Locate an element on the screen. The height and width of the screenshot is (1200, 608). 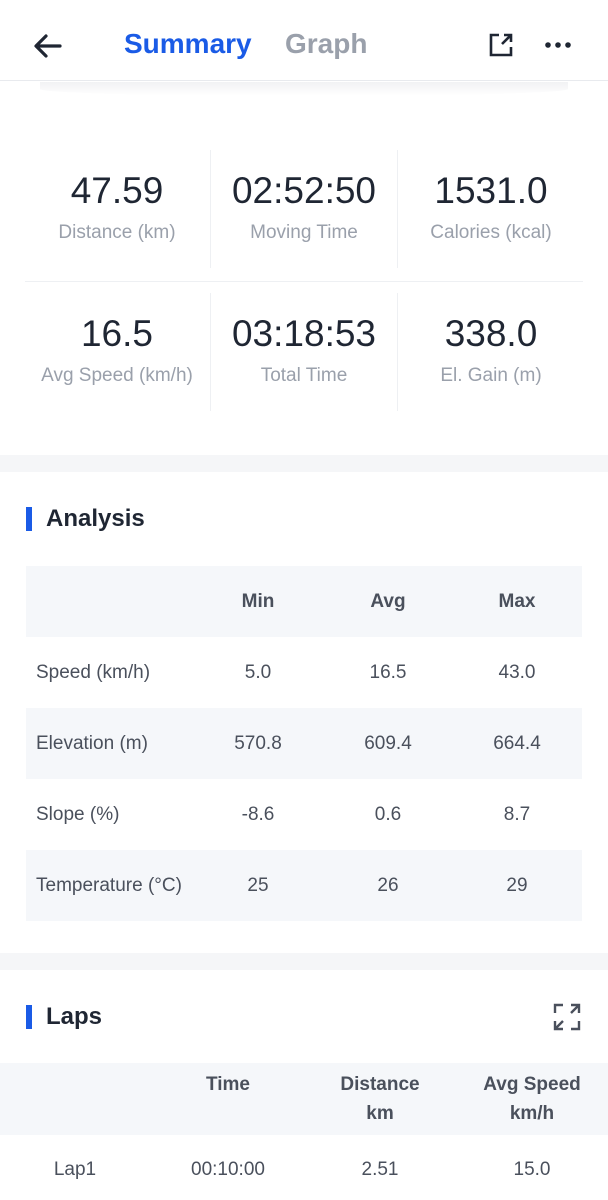
lap-avg-speed: 15.0 is located at coordinates (532, 1169).